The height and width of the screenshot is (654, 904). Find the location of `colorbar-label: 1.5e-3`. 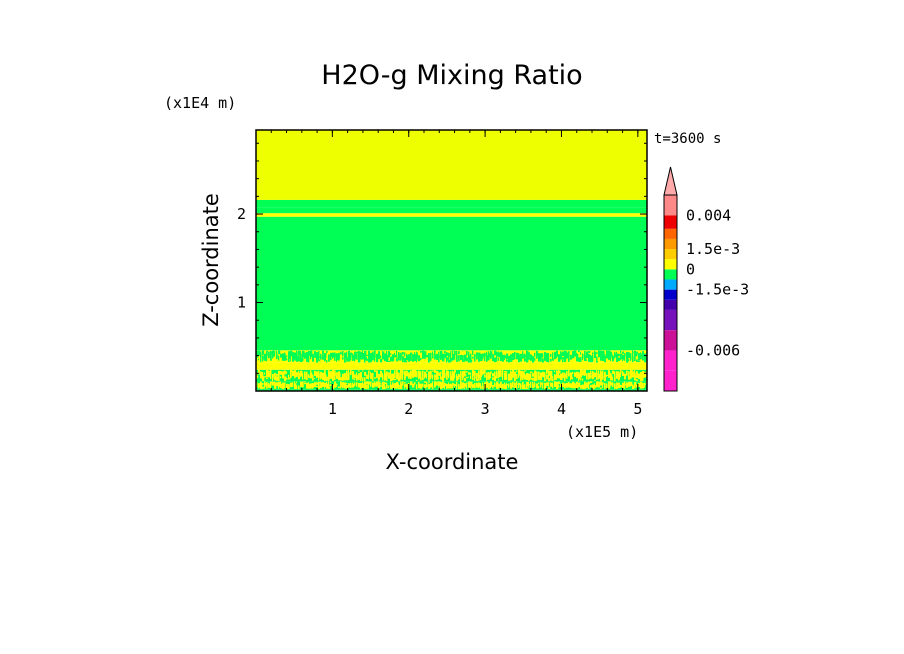

colorbar-label: 1.5e-3 is located at coordinates (713, 249).